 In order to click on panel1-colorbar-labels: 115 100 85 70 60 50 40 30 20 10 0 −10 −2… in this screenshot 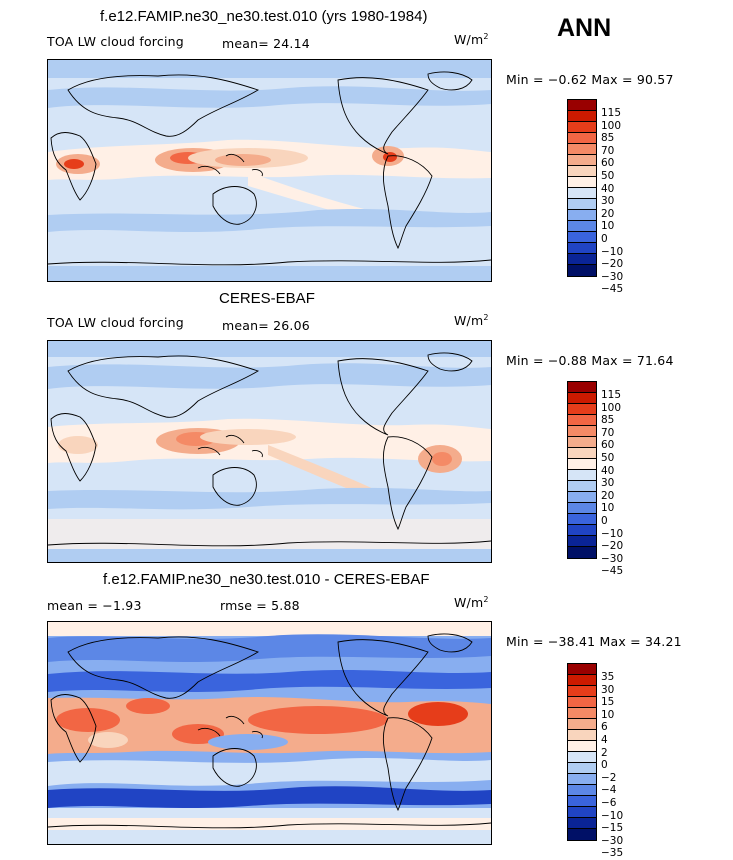, I will do `click(612, 201)`.